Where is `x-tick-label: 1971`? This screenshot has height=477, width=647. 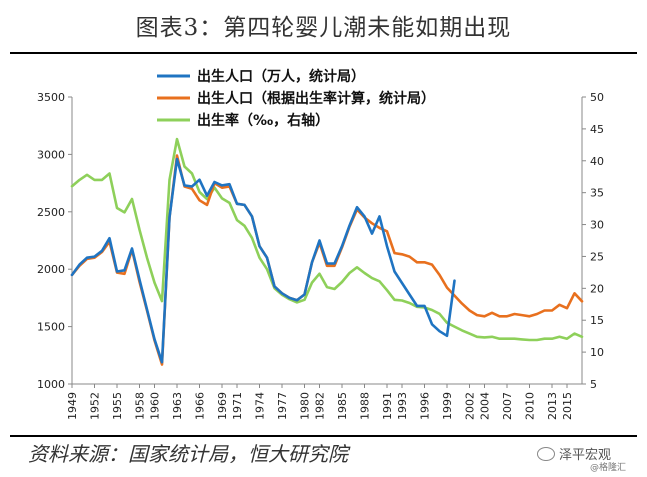
x-tick-label: 1971 is located at coordinates (237, 406).